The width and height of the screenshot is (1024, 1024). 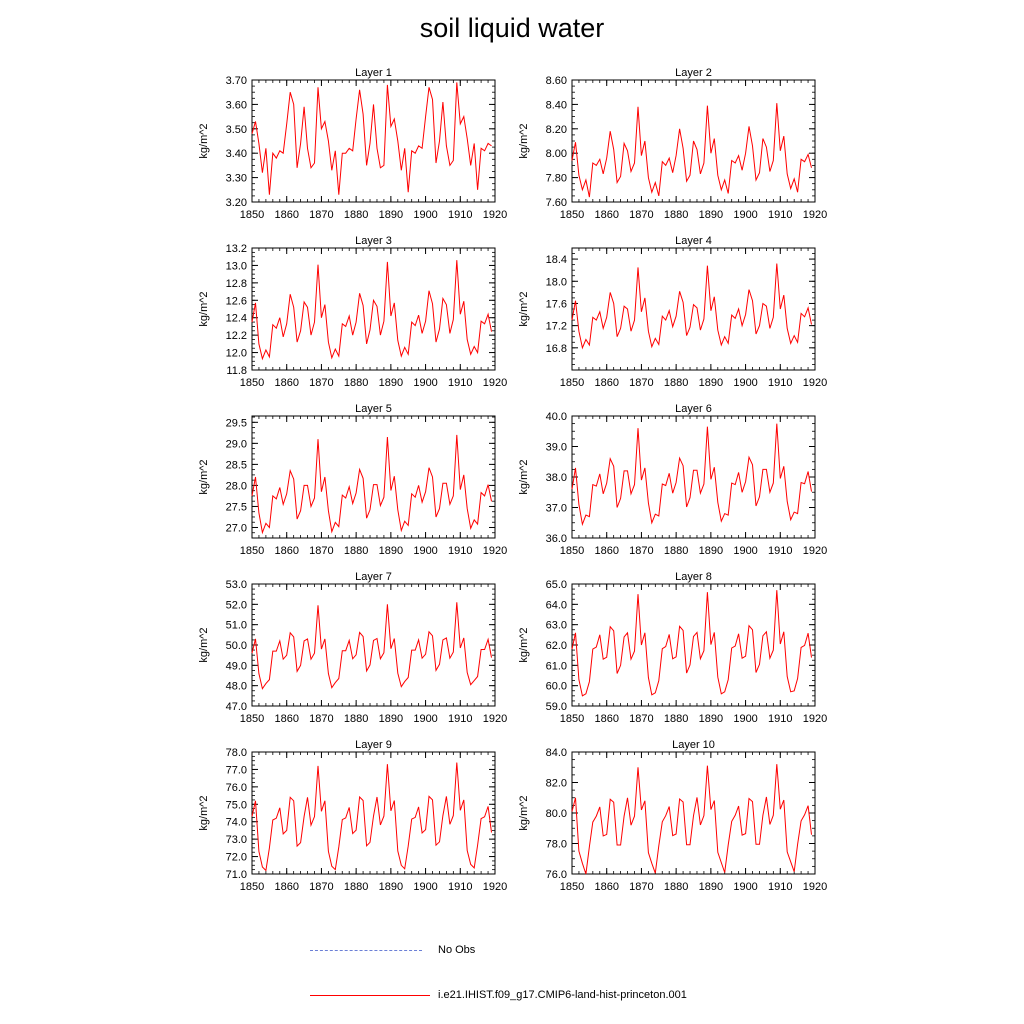 I want to click on y-tick-label: 18.0, so click(x=556, y=282).